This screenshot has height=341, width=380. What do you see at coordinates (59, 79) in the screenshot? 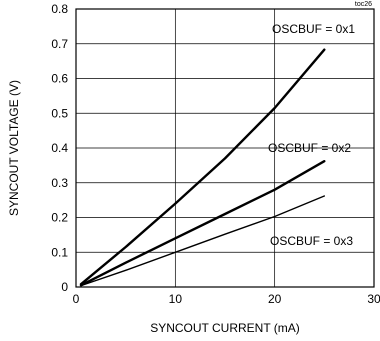
I see `y-tick-label: 0.6` at bounding box center [59, 79].